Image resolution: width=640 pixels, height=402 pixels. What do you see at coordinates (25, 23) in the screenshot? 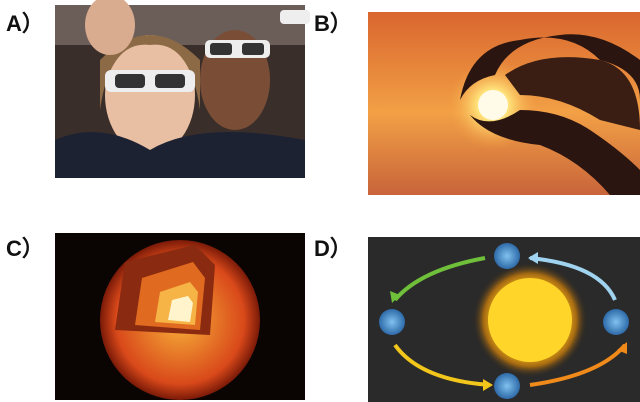
I see `panel-label: A）` at bounding box center [25, 23].